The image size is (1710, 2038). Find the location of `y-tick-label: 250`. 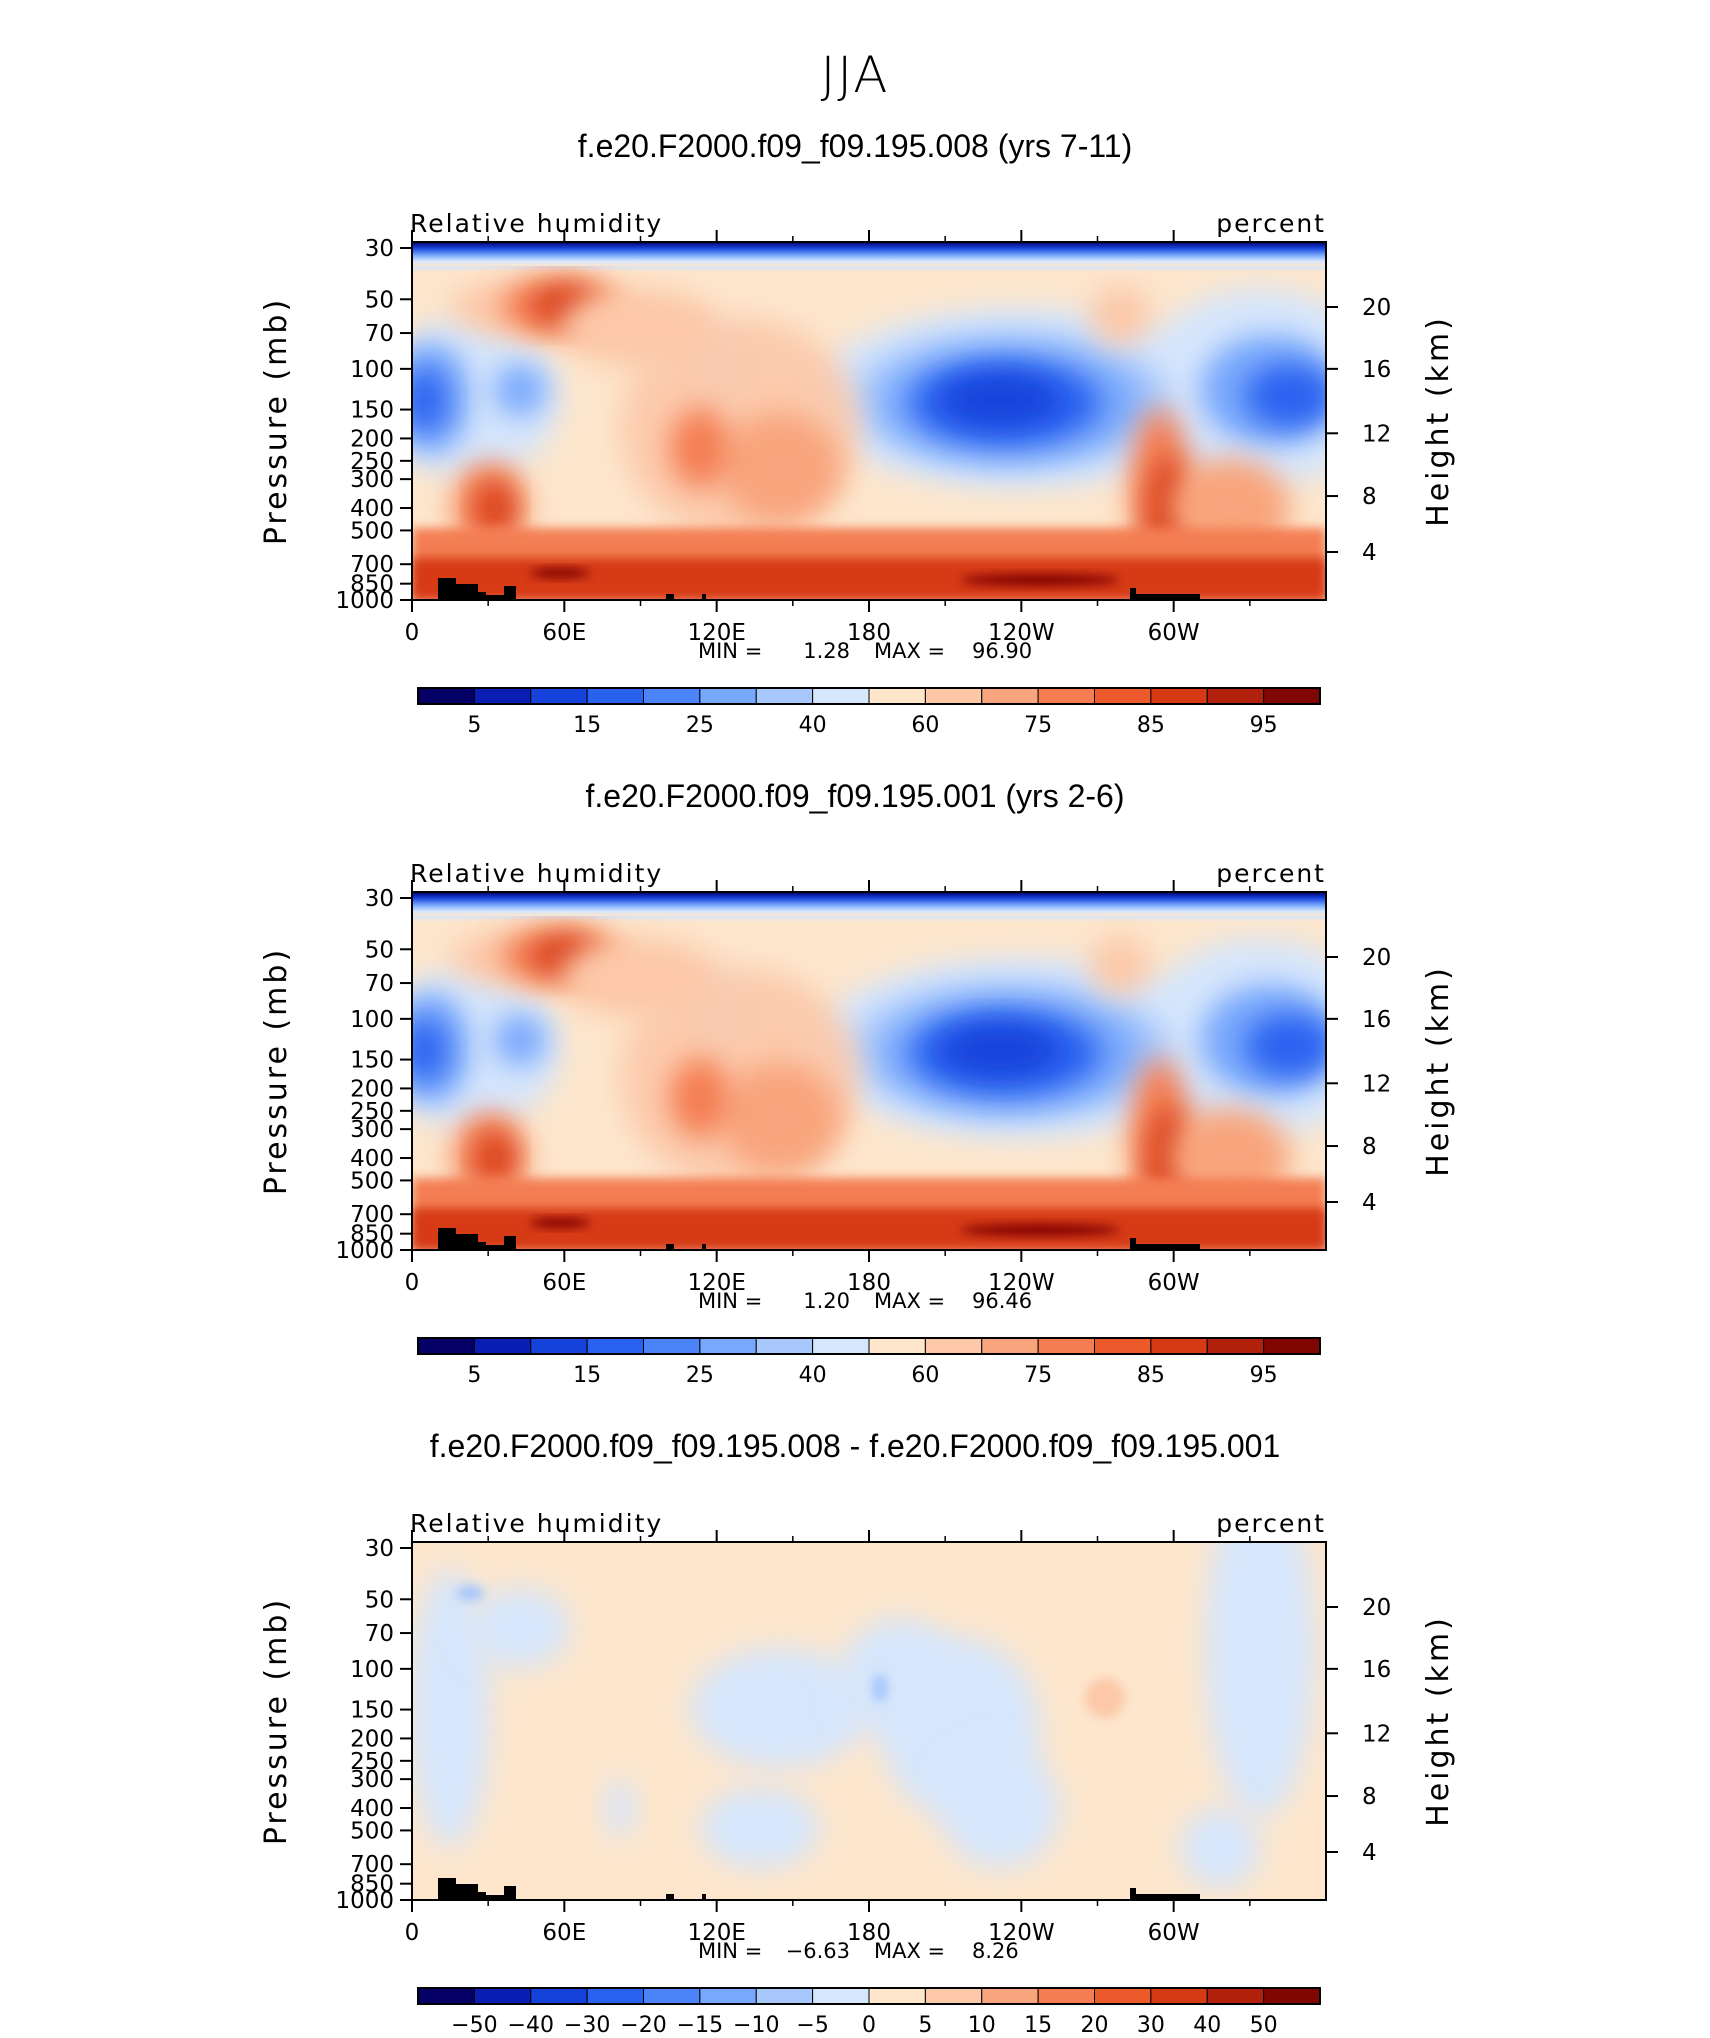

y-tick-label: 250 is located at coordinates (372, 462).